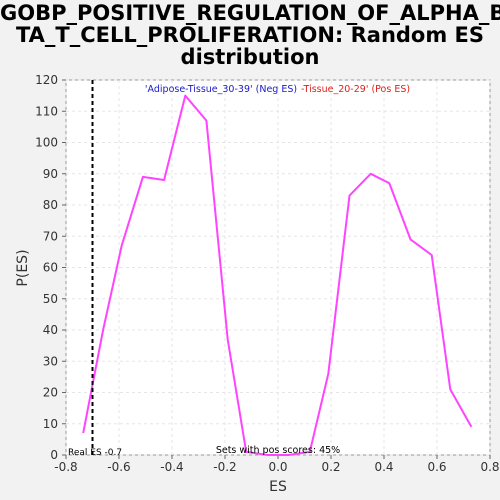  Describe the element at coordinates (250, 57) in the screenshot. I see `chart-title-line-3: distribution` at that location.